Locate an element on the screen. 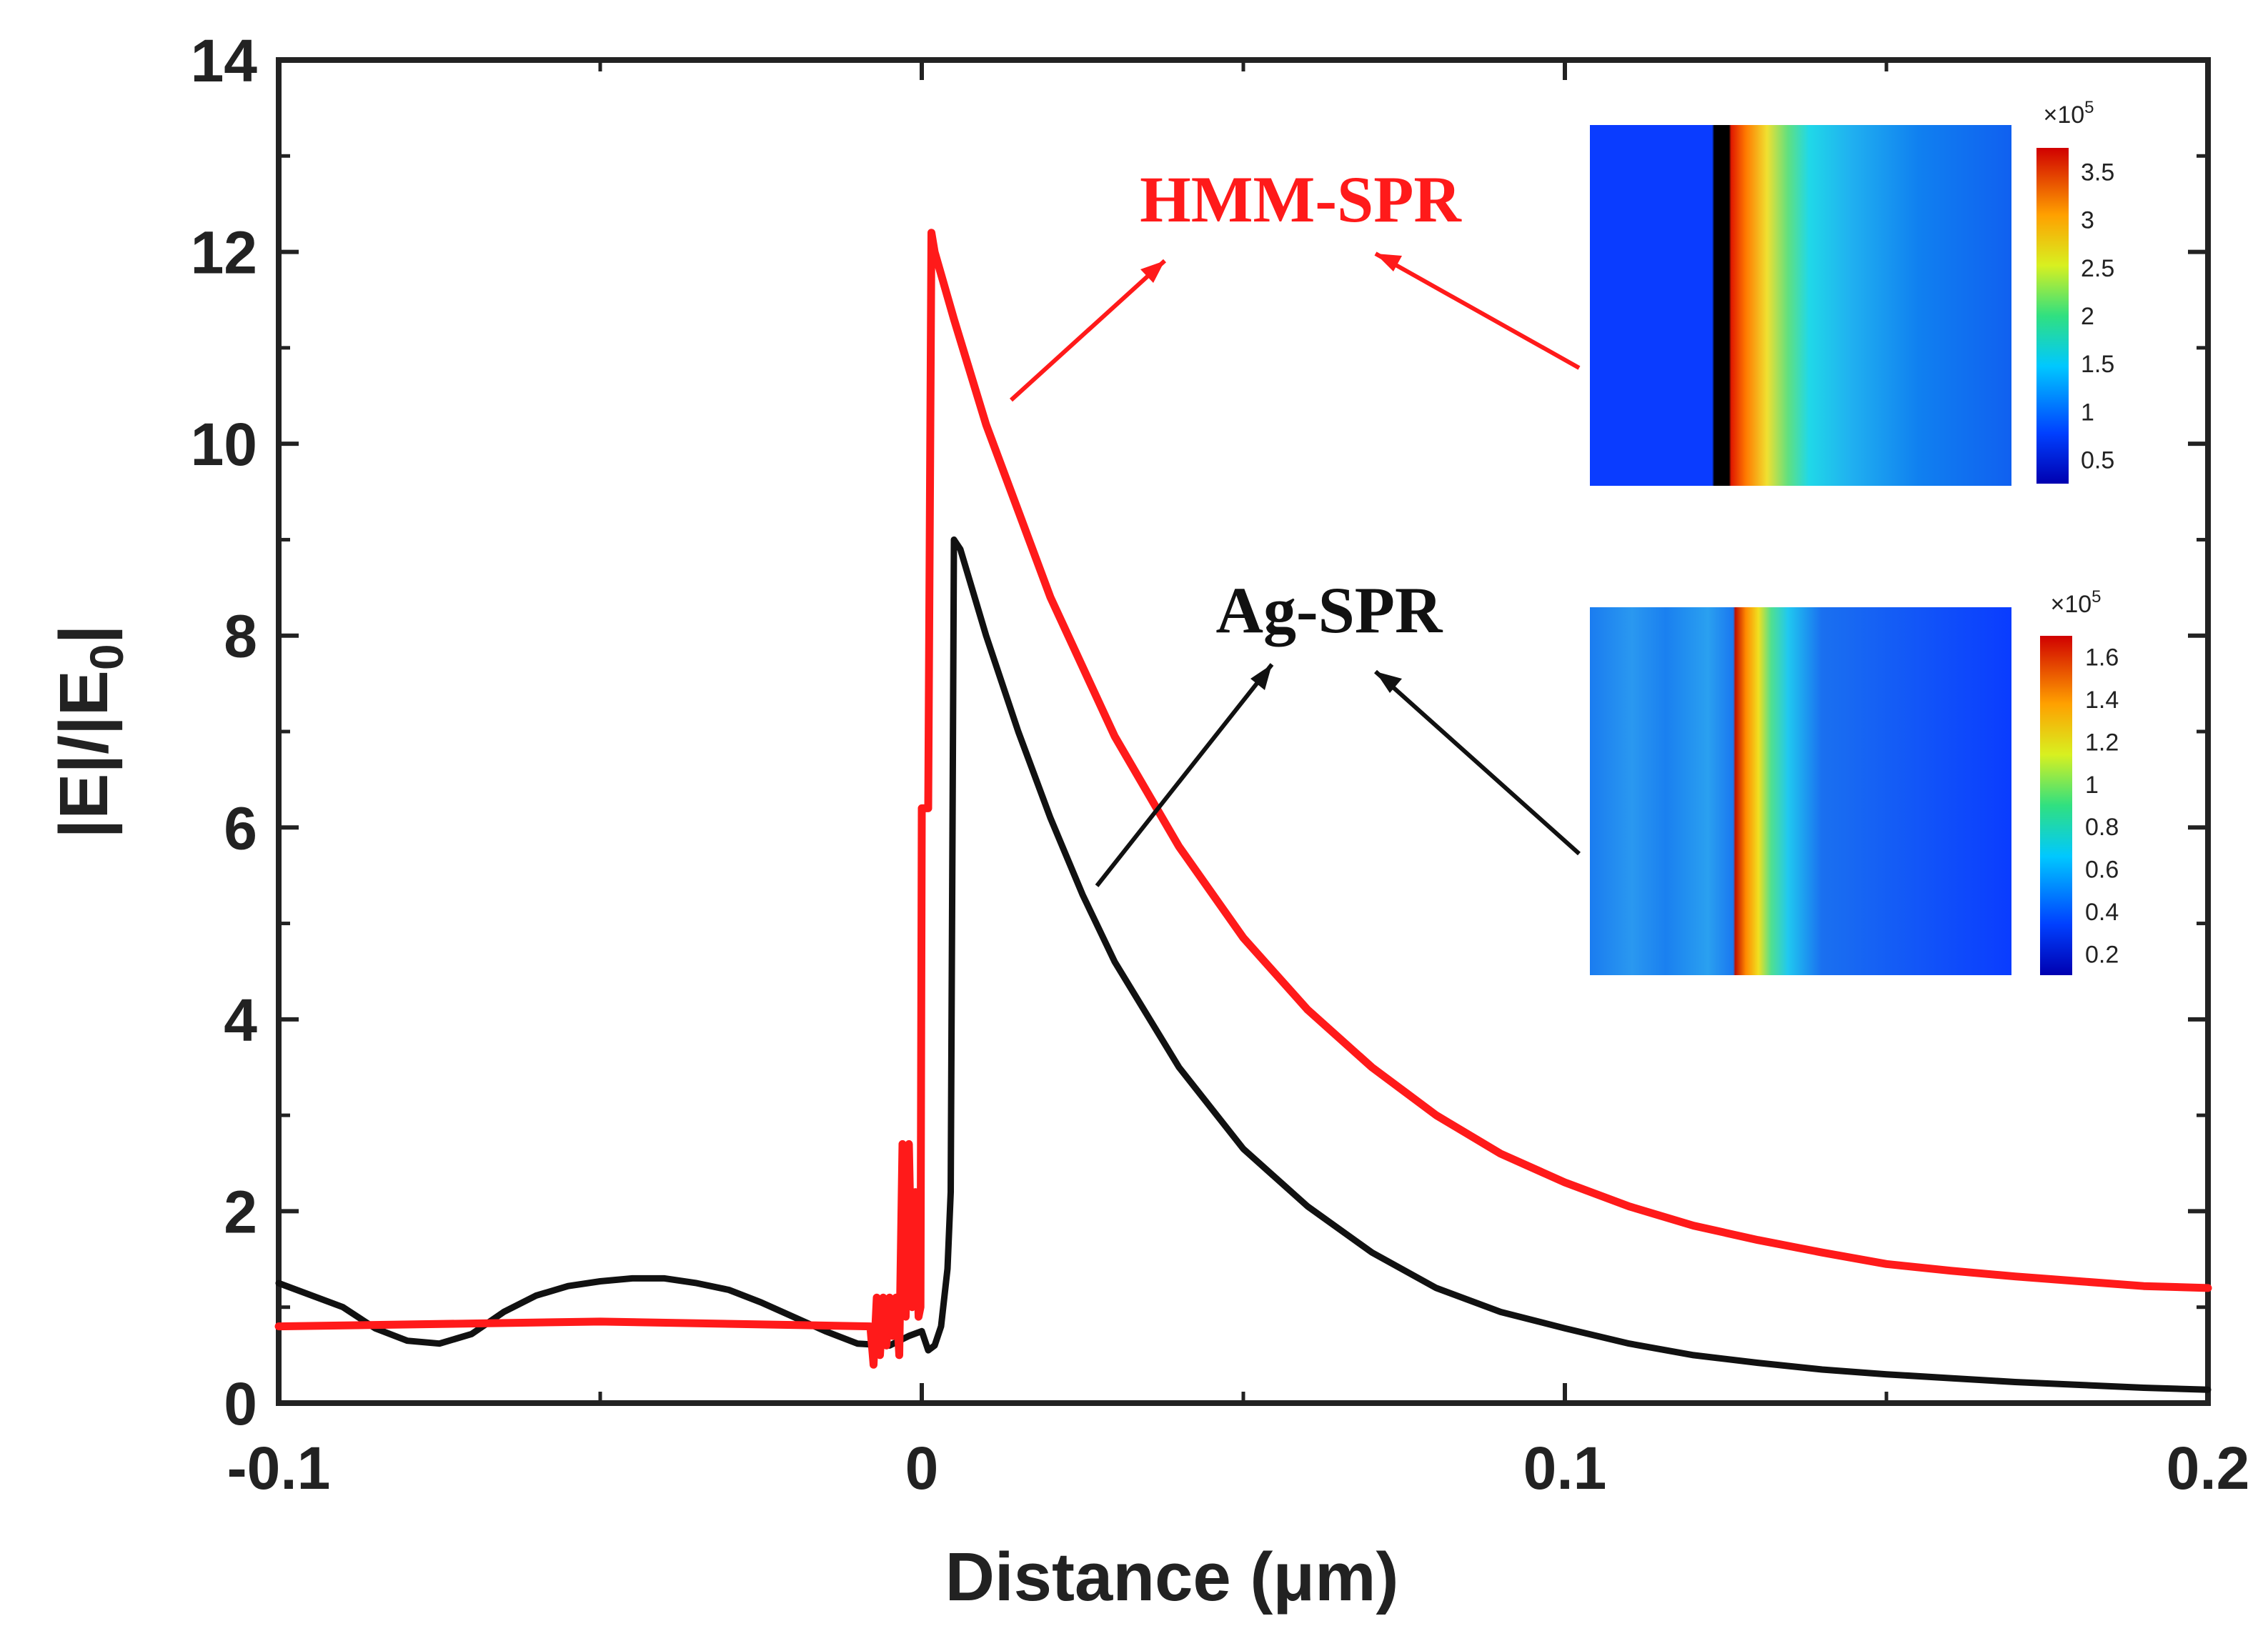  x-tick-label: 0.1 is located at coordinates (1565, 1468).